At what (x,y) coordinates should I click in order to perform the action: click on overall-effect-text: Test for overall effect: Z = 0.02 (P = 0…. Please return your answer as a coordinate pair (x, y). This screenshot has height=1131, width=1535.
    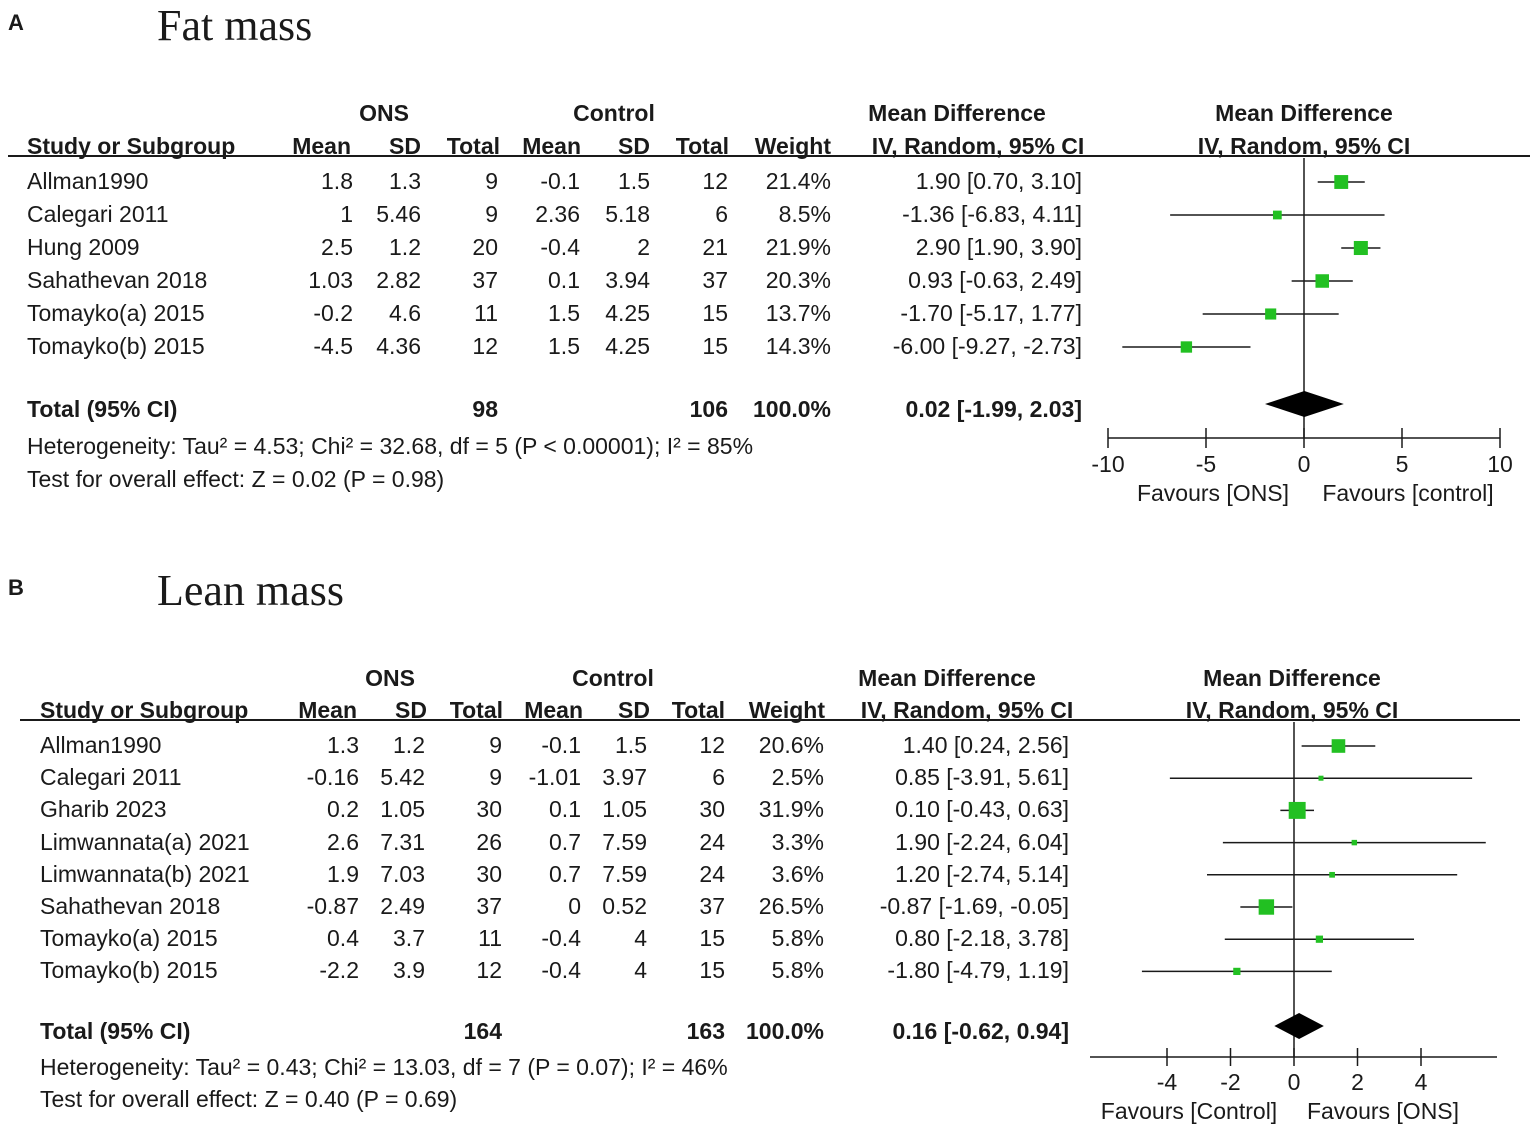
    Looking at the image, I should click on (236, 479).